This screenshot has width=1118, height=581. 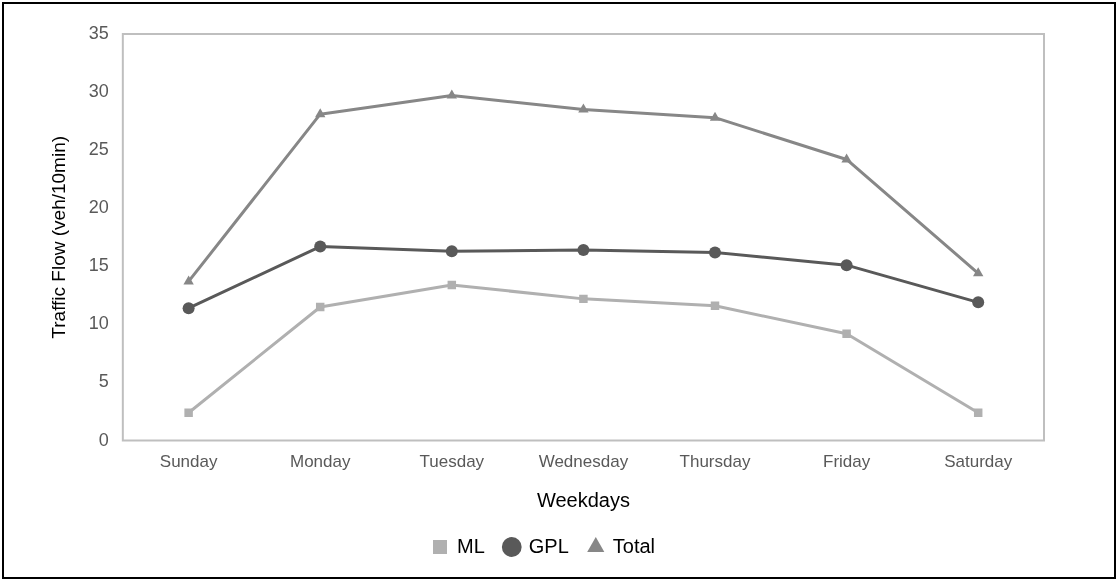 I want to click on x-tick-label: Friday, so click(x=846, y=462).